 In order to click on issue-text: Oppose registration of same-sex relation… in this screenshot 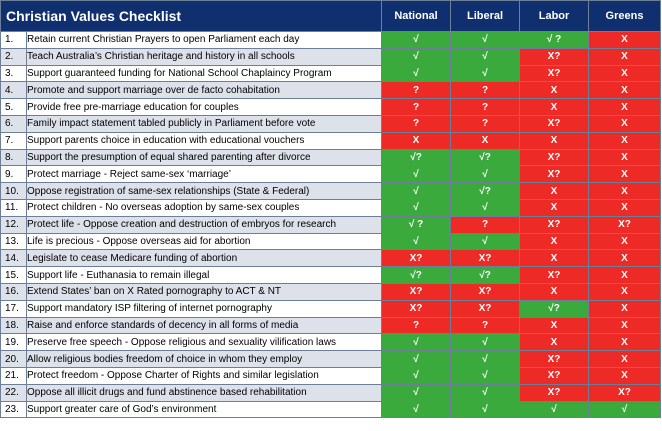, I will do `click(204, 191)`.